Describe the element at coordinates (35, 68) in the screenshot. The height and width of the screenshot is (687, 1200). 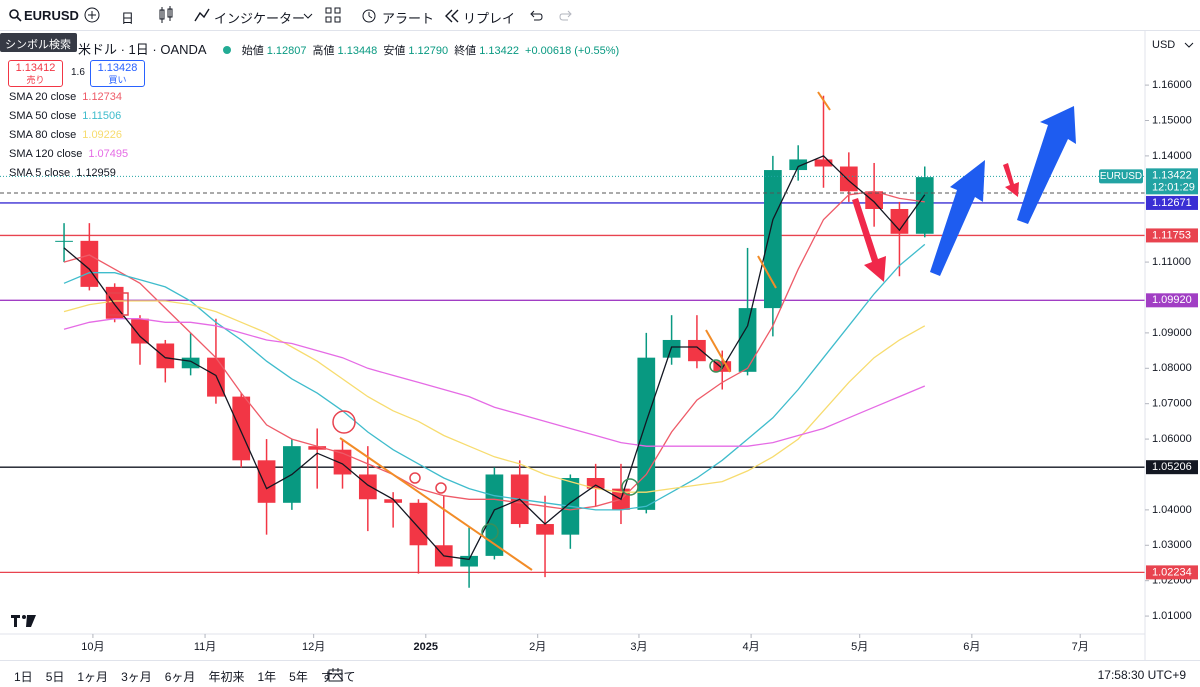
I see `bid: 1.13412` at that location.